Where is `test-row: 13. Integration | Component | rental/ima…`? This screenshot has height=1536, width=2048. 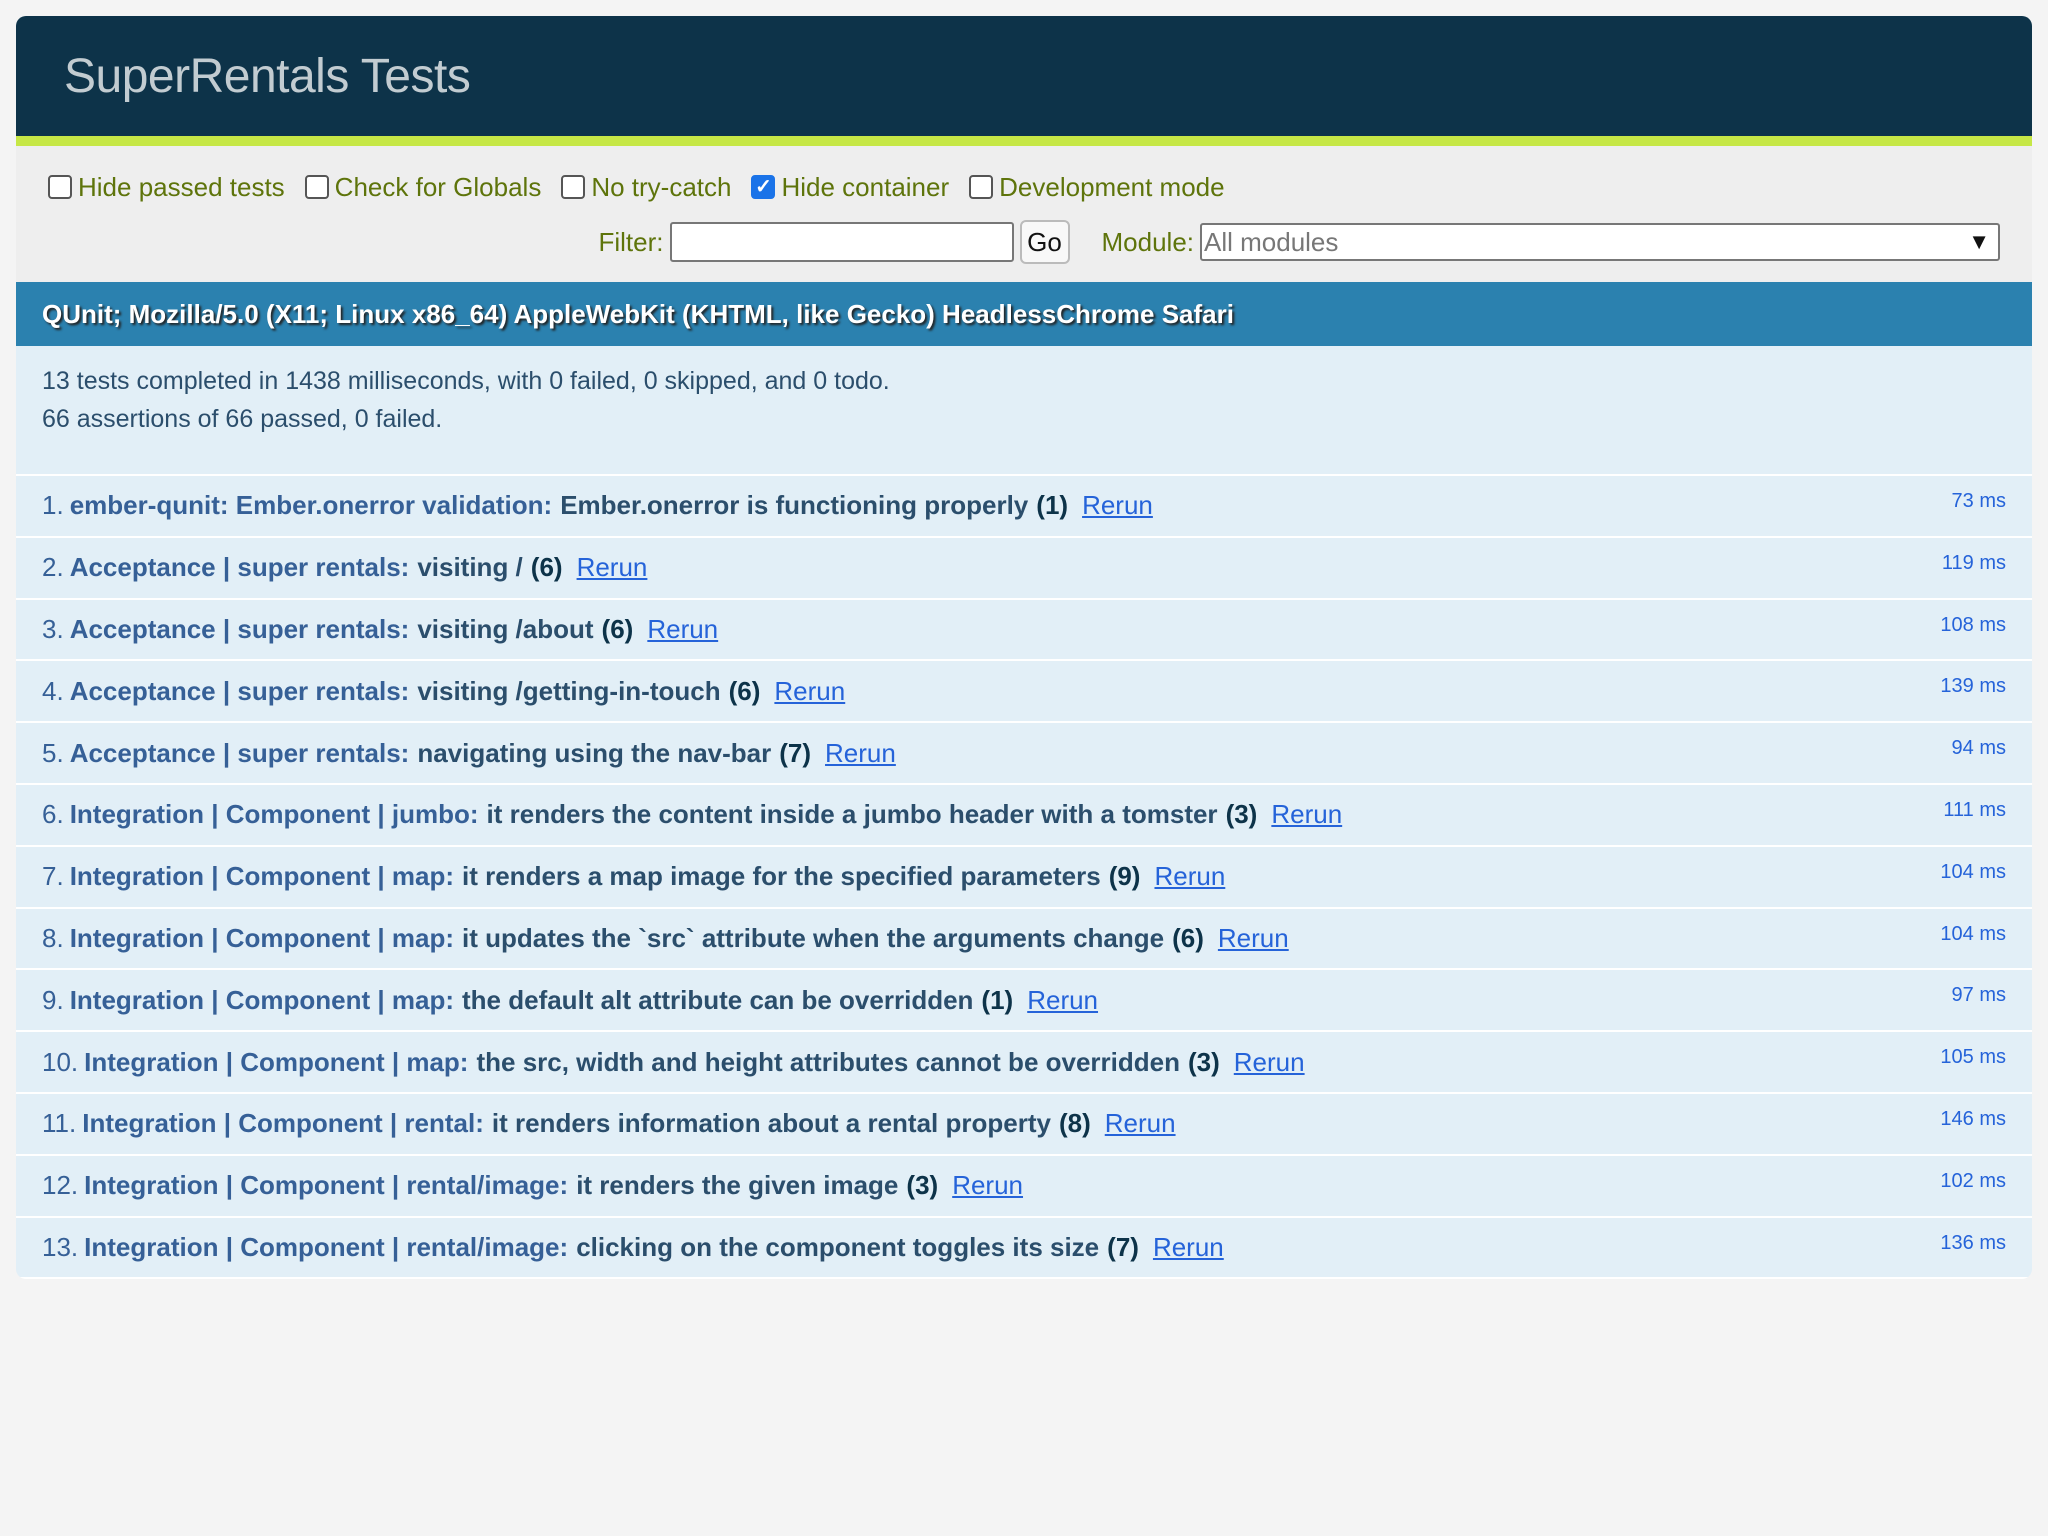 test-row: 13. Integration | Component | rental/ima… is located at coordinates (1024, 1249).